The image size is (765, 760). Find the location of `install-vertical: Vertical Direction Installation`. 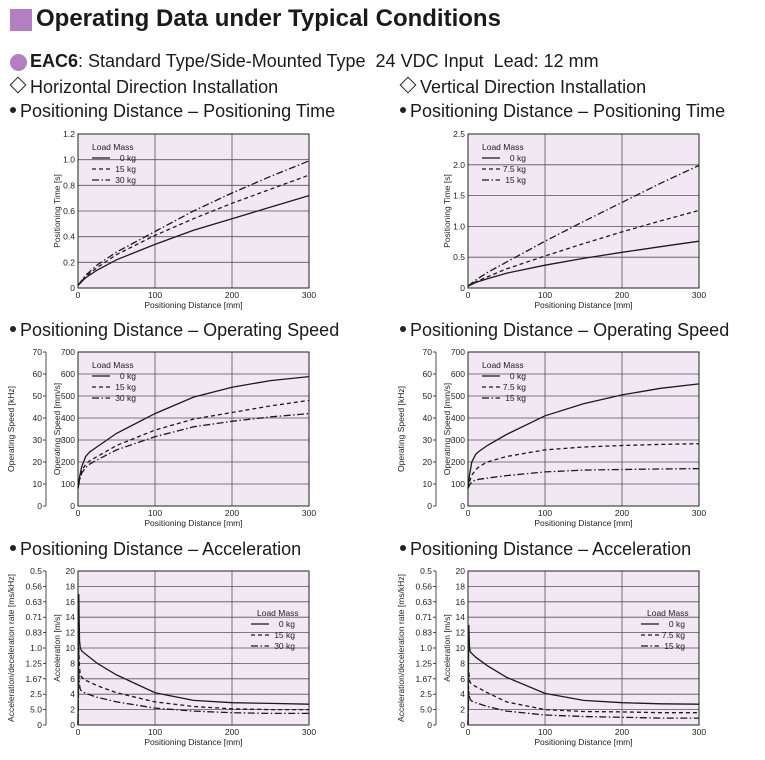

install-vertical: Vertical Direction Installation is located at coordinates (522, 87).